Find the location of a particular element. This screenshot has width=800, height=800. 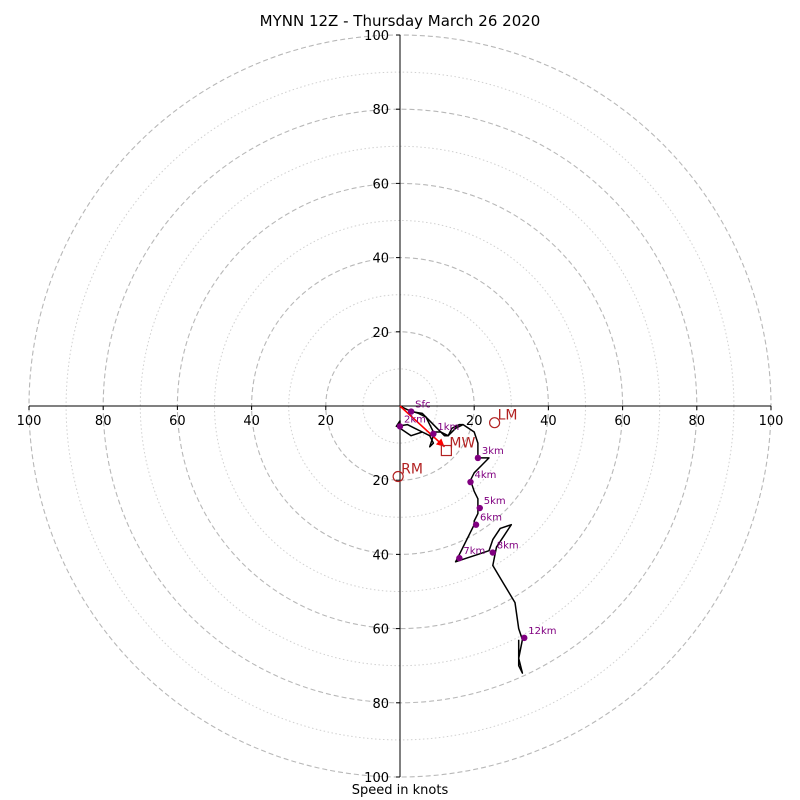

height-marker-3km is located at coordinates (478, 458).